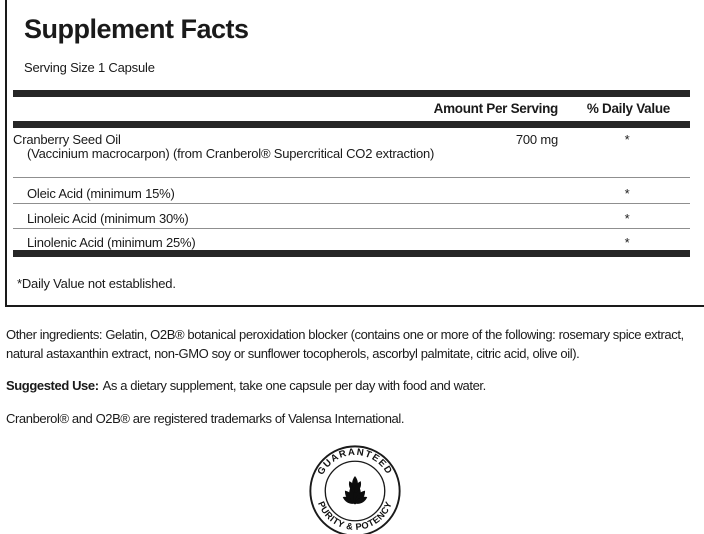 The height and width of the screenshot is (534, 704). I want to click on column-header-amount: Amount Per Serving, so click(496, 108).